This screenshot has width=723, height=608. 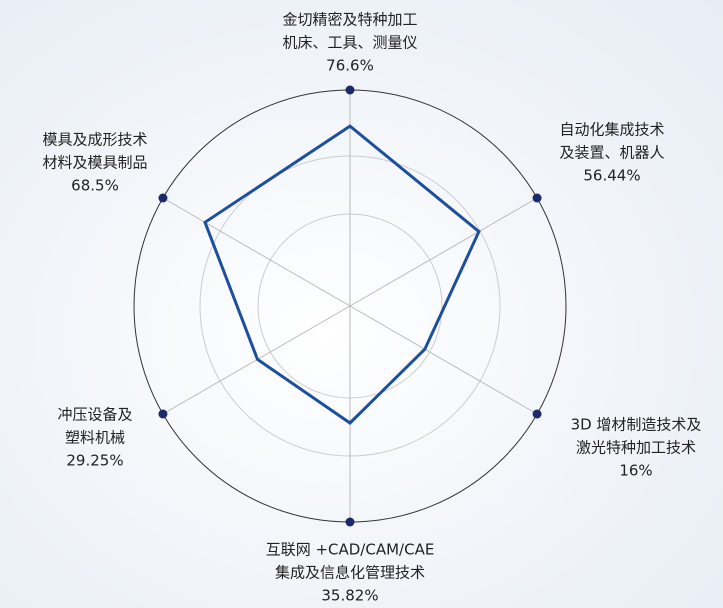 I want to click on axis-label: 材料及模具制品, so click(x=94, y=163).